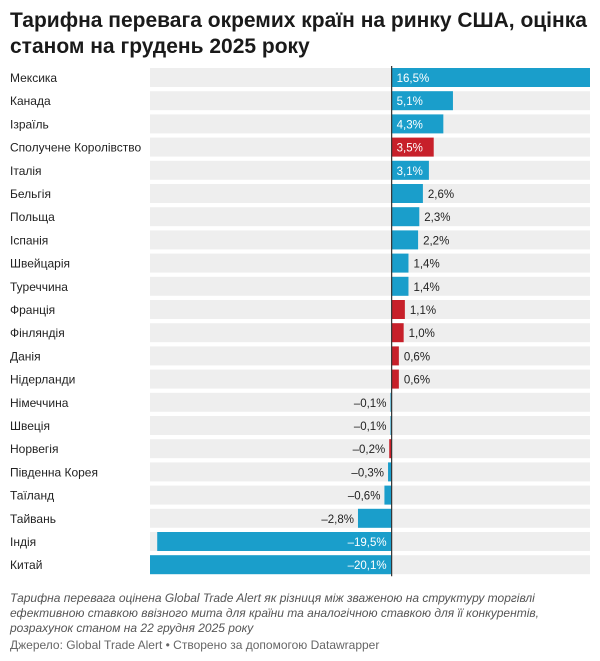  I want to click on category-label: Нідерланди, so click(42, 380).